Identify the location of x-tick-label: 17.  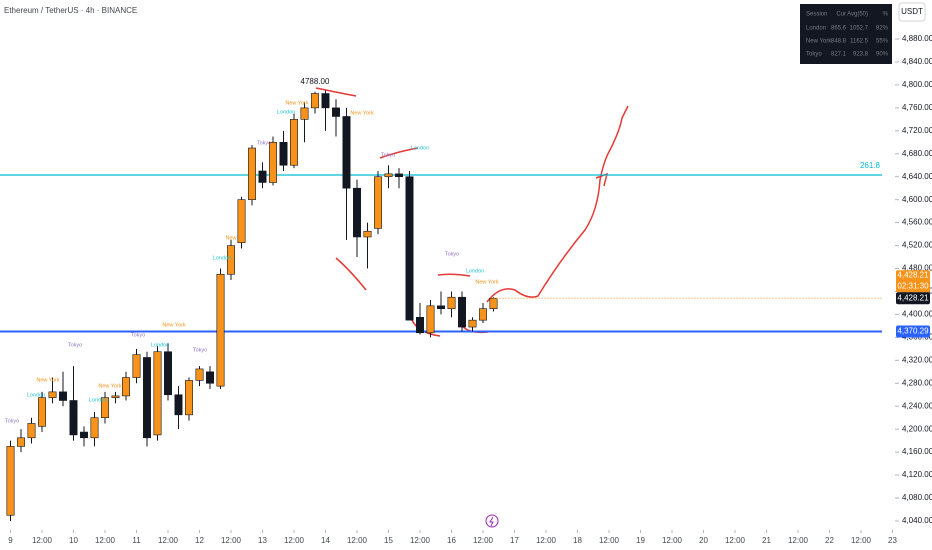
(514, 540).